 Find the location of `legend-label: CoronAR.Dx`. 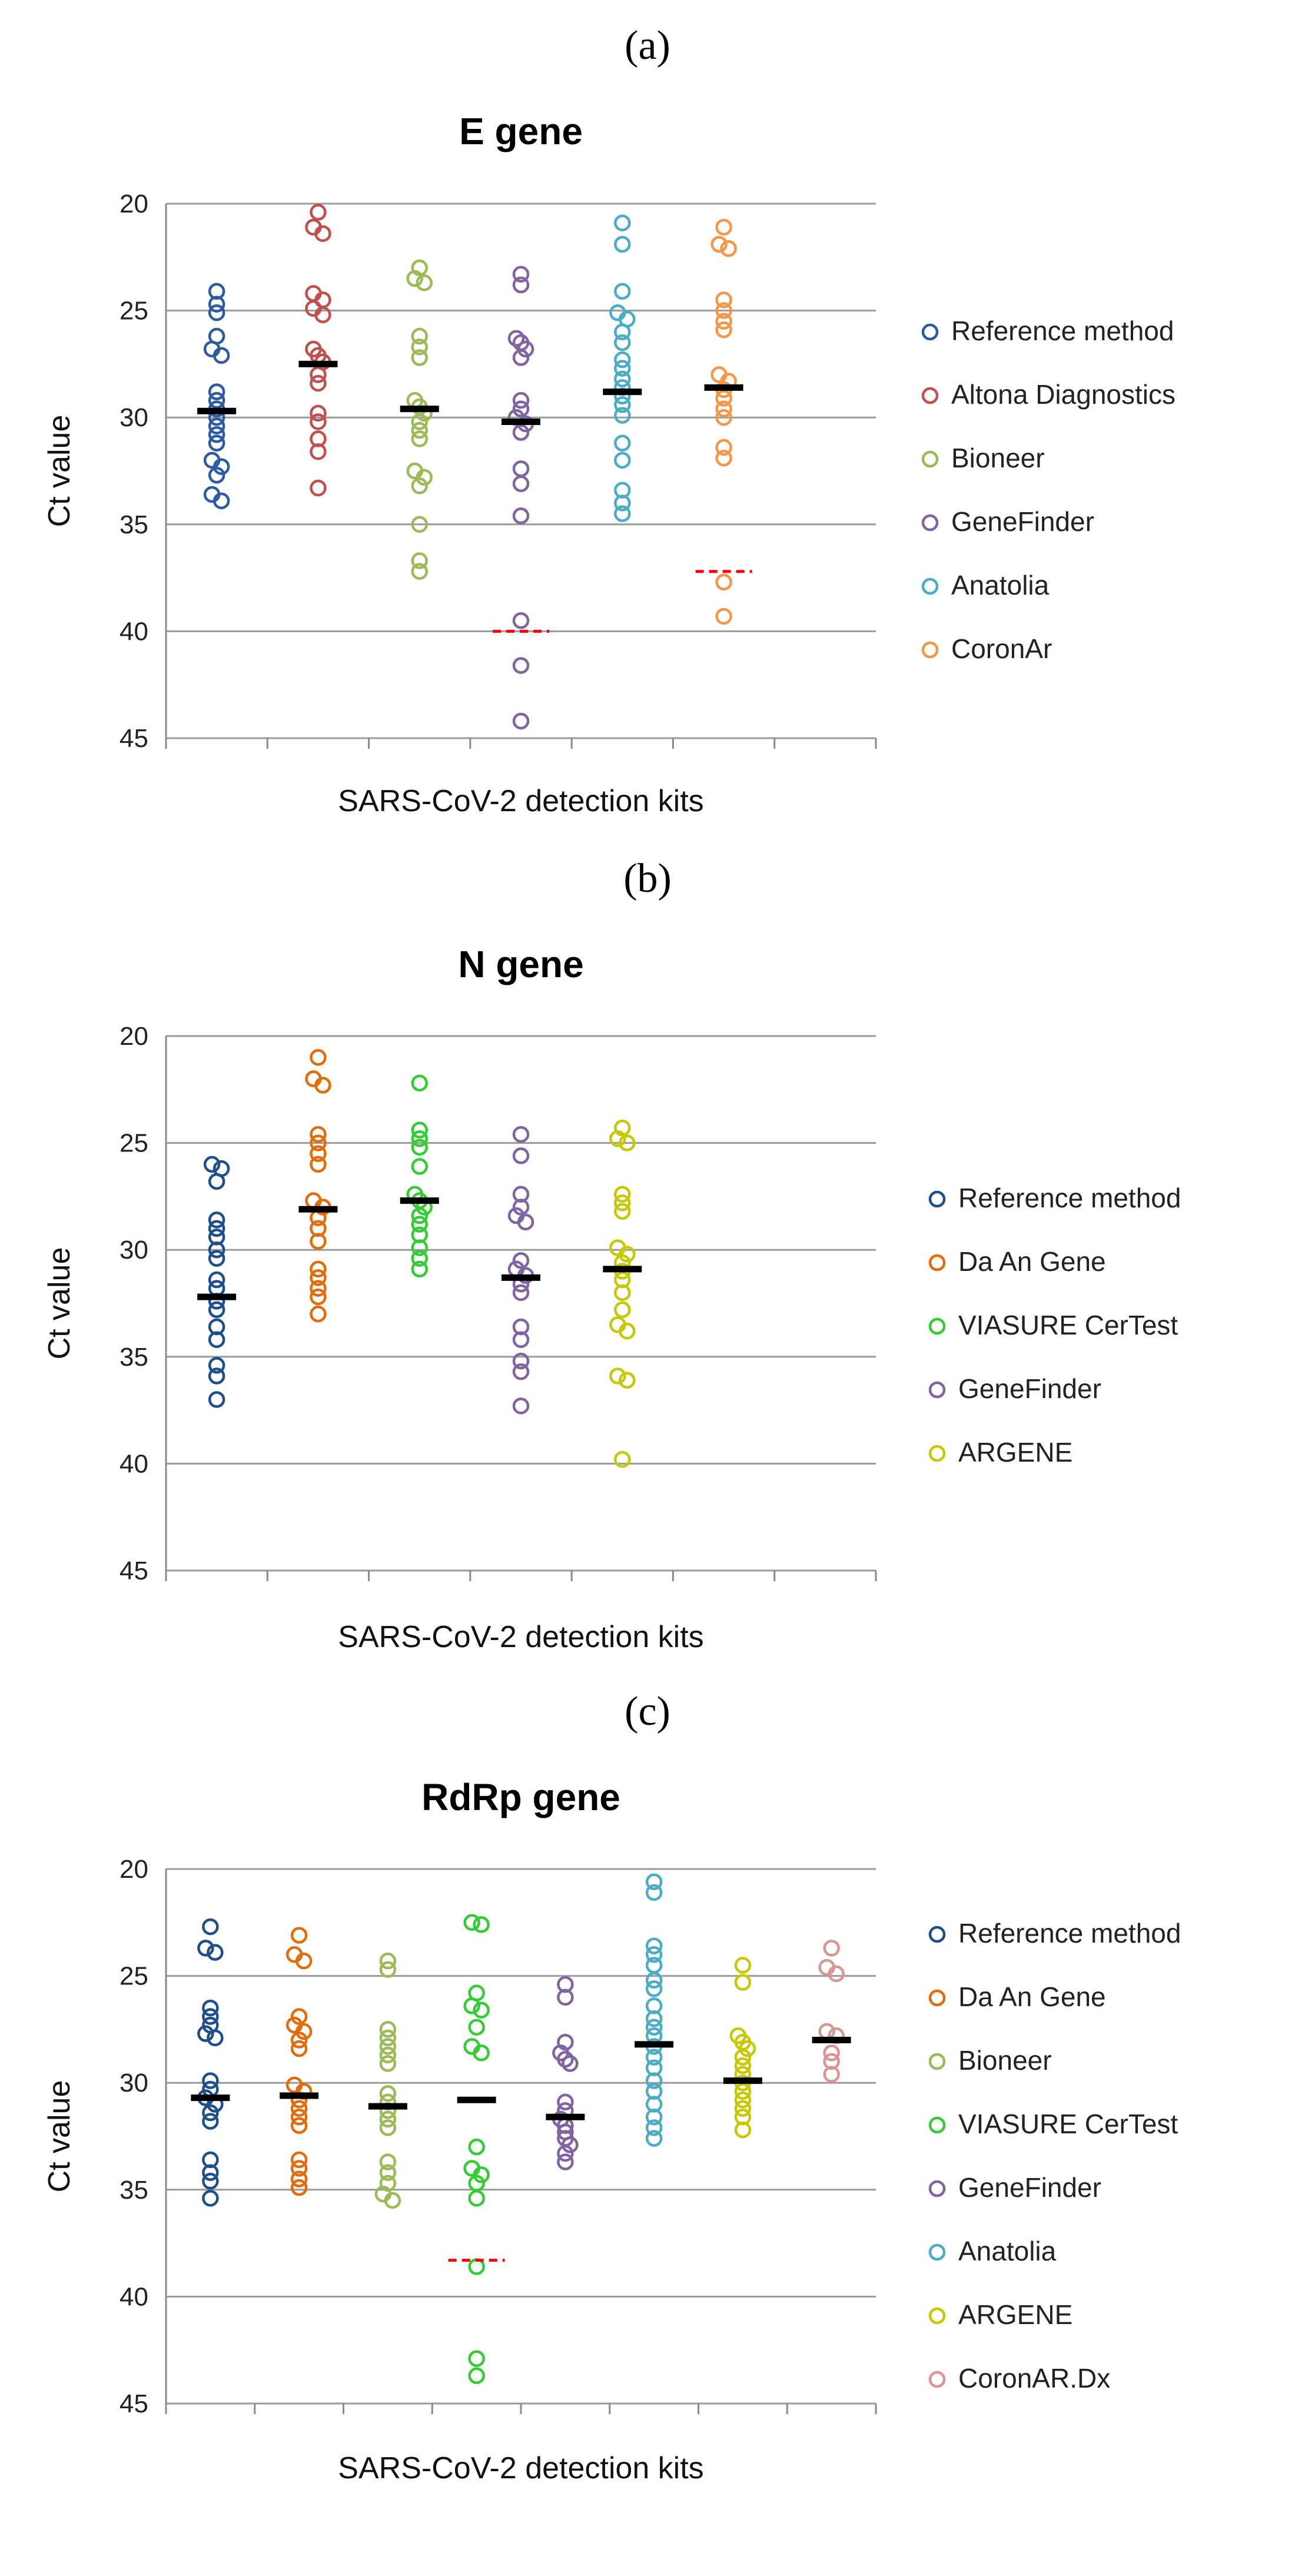

legend-label: CoronAR.Dx is located at coordinates (1034, 2378).